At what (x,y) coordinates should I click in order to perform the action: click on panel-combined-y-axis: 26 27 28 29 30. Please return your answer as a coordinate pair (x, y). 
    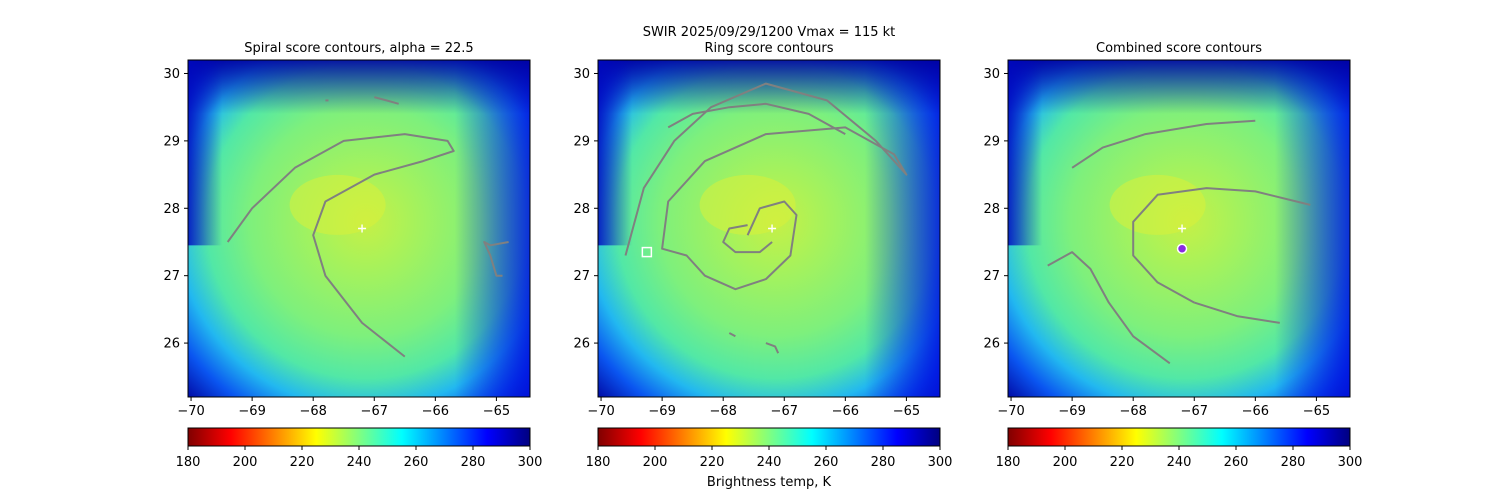
    Looking at the image, I should click on (995, 209).